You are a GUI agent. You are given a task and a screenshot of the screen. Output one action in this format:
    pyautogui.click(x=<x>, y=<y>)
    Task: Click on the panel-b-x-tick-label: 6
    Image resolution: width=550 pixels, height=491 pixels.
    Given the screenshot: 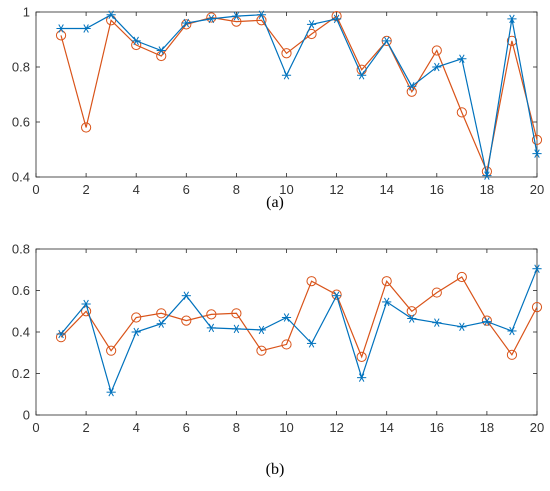 What is the action you would take?
    pyautogui.click(x=186, y=427)
    